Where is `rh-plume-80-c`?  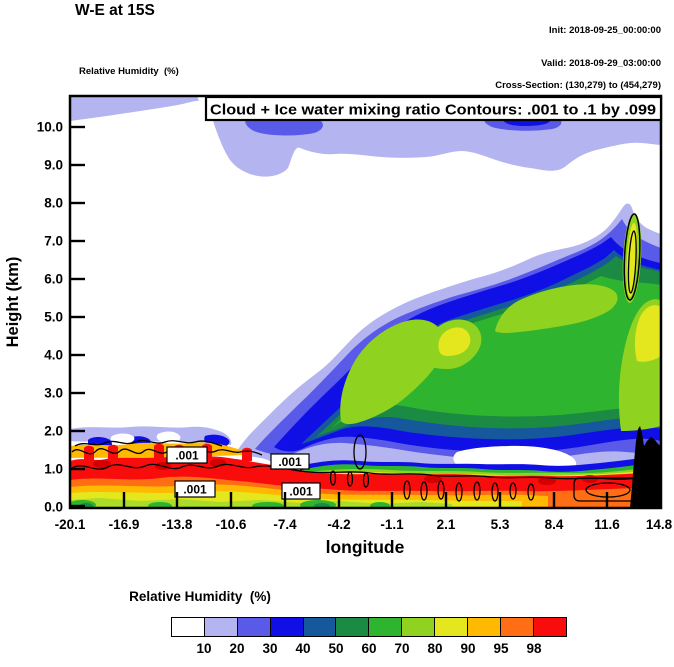 rh-plume-80-c is located at coordinates (556, 308).